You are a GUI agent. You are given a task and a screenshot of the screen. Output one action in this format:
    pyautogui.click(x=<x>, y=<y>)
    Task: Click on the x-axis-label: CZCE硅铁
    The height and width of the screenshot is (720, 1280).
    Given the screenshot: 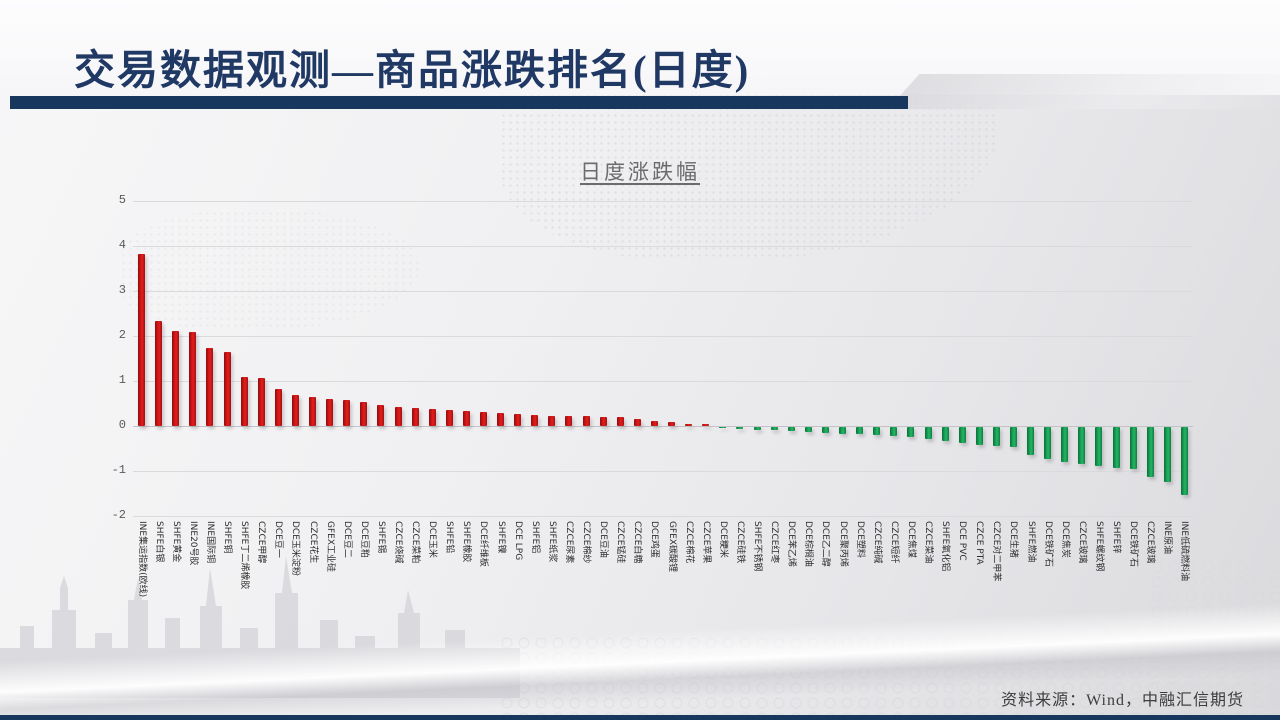 What is the action you would take?
    pyautogui.click(x=739, y=542)
    